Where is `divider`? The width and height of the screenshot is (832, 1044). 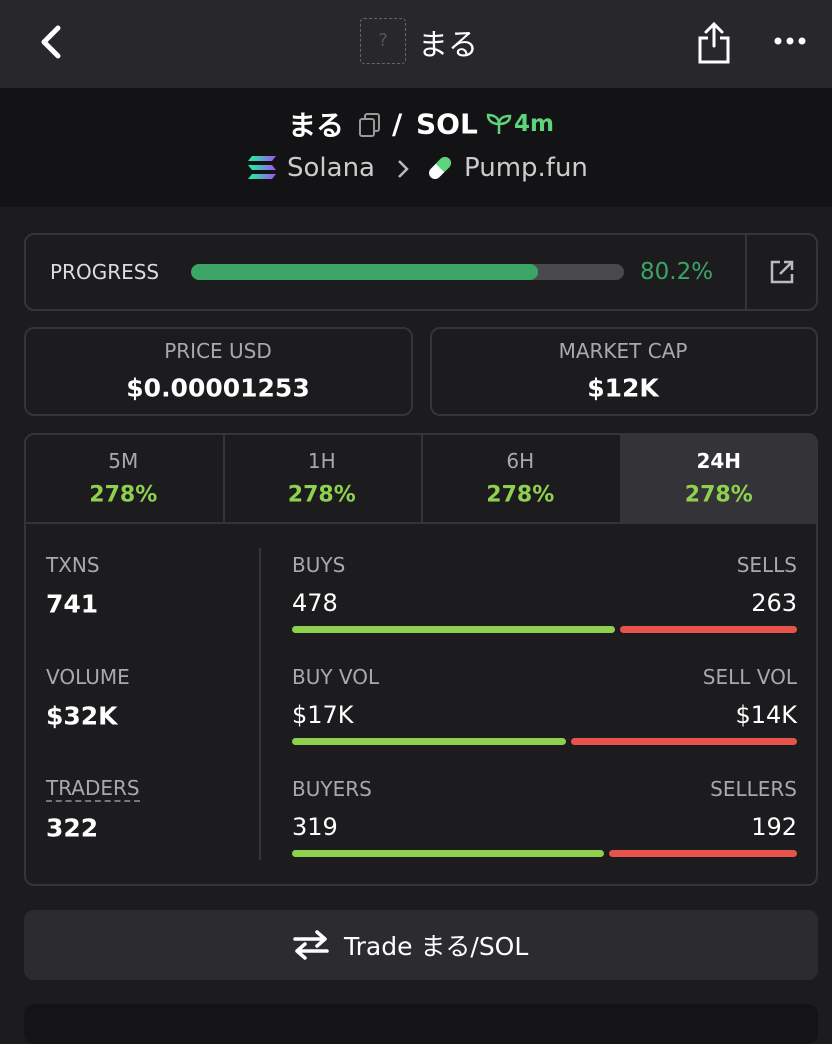 divider is located at coordinates (746, 272).